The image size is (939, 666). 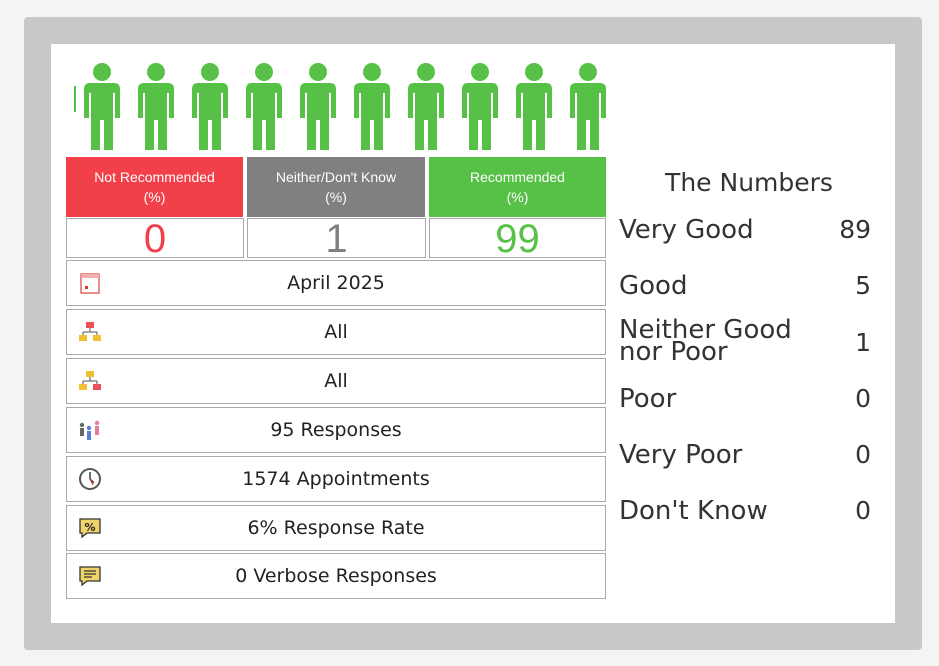 I want to click on not-recommended-unit: (%), so click(x=154, y=197).